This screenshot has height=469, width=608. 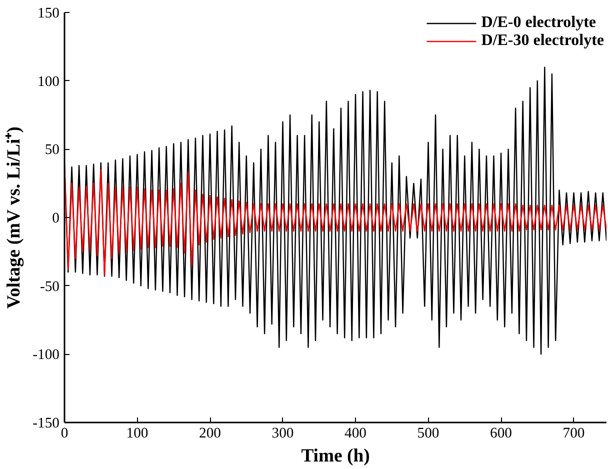 I want to click on x-tick-label: 700, so click(x=573, y=434).